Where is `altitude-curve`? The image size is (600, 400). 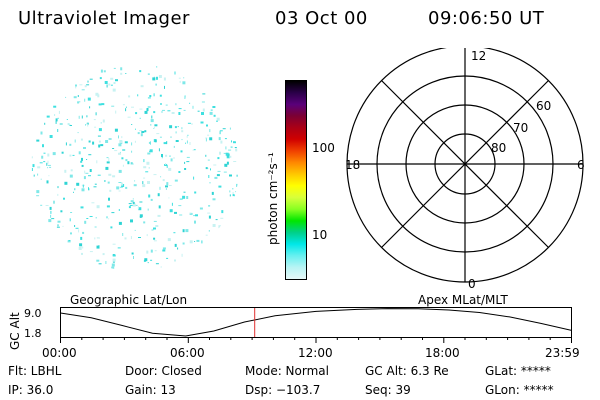 altitude-curve is located at coordinates (316, 322).